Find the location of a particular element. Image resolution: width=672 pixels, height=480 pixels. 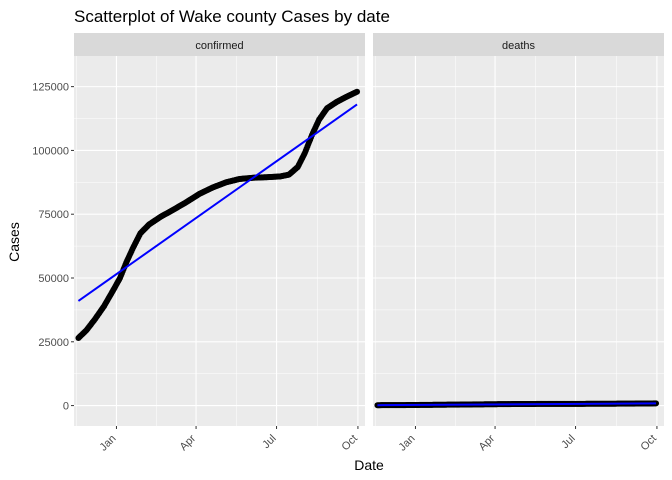

data-point is located at coordinates (357, 91).